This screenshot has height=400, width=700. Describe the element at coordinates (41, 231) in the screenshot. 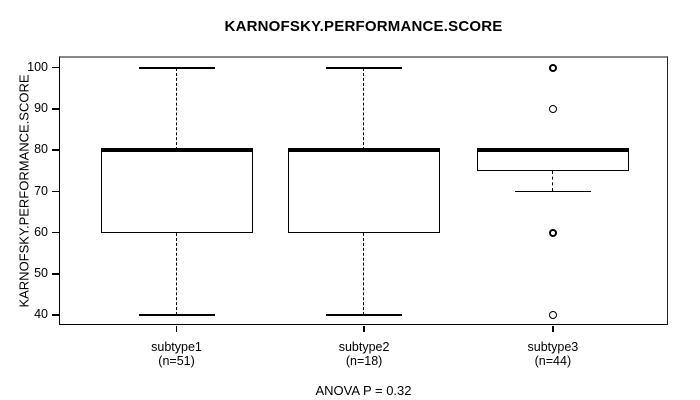

I see `y-tick-label: 60` at that location.